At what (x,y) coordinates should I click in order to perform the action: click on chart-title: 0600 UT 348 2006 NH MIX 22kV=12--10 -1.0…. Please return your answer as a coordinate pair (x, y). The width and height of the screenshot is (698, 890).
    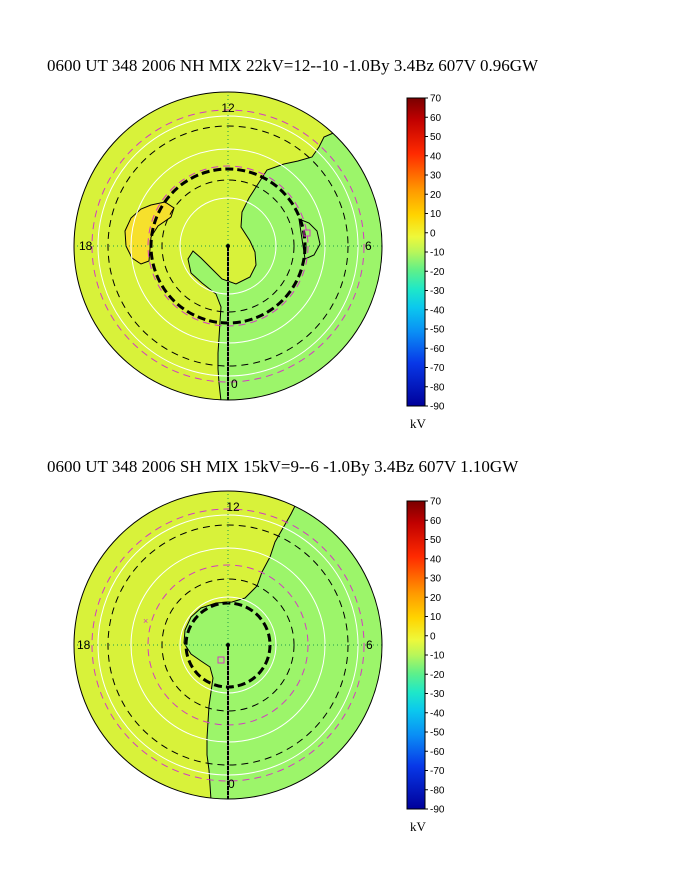
    Looking at the image, I should click on (293, 65).